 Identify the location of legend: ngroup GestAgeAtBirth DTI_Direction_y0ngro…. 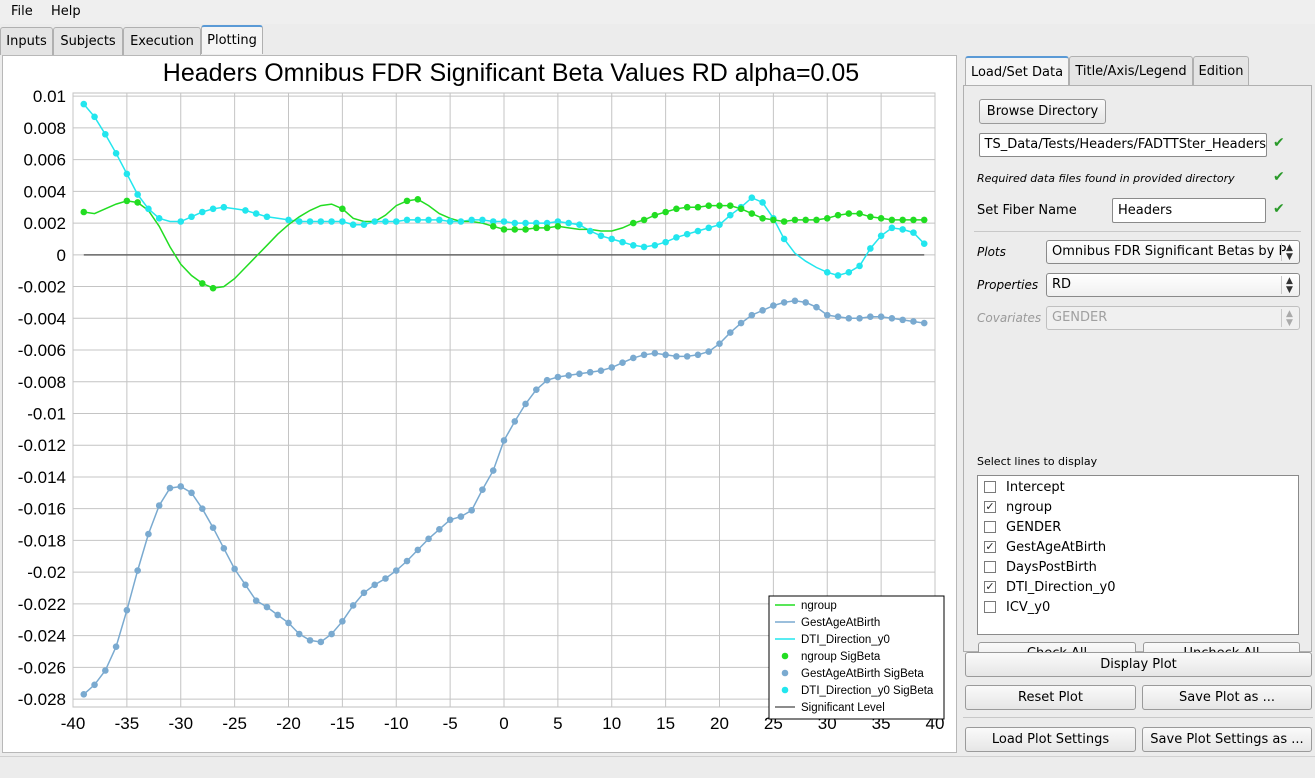
(856, 657).